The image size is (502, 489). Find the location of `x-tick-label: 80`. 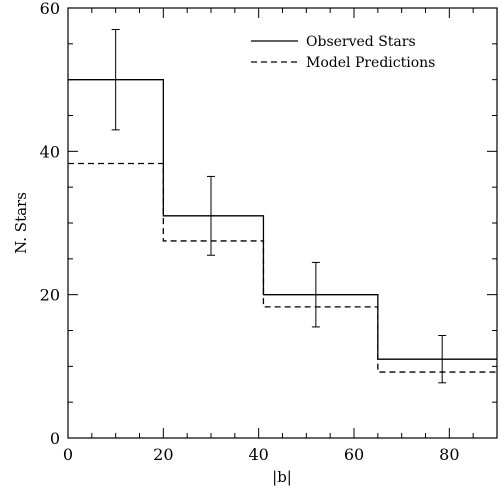

x-tick-label: 80 is located at coordinates (449, 454).